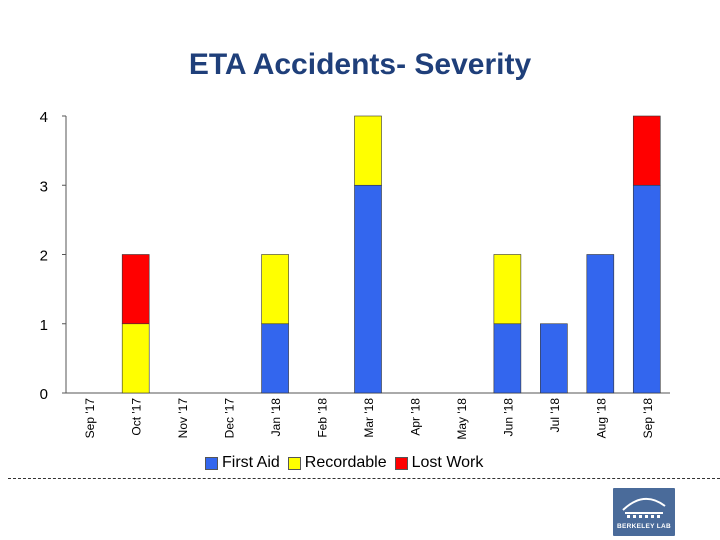  What do you see at coordinates (251, 462) in the screenshot?
I see `legend-label-first-aid: First Aid` at bounding box center [251, 462].